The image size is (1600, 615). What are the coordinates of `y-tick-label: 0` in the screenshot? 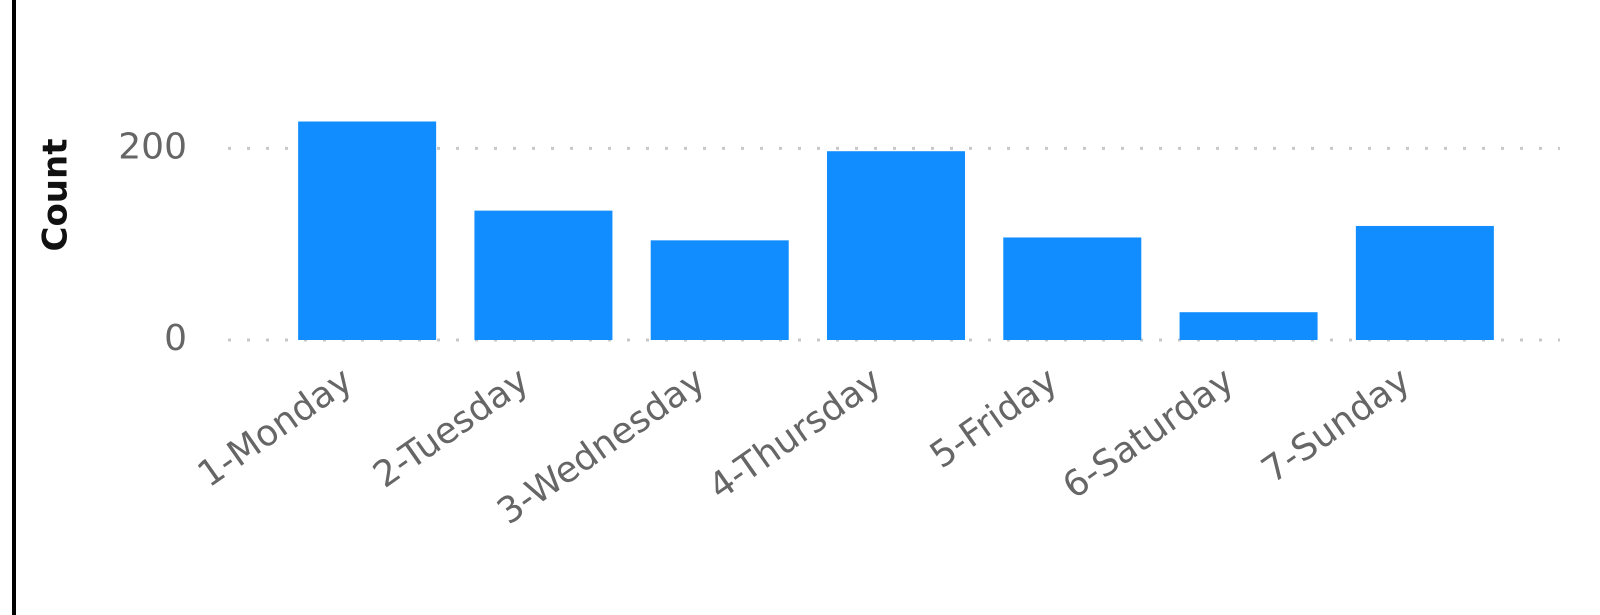 It's located at (175, 338).